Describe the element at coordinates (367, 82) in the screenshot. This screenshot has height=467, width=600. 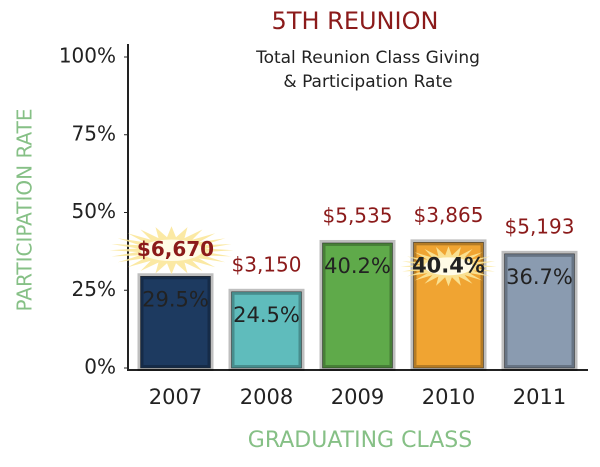
I see `chart-subtitle: & Participation Rate` at that location.